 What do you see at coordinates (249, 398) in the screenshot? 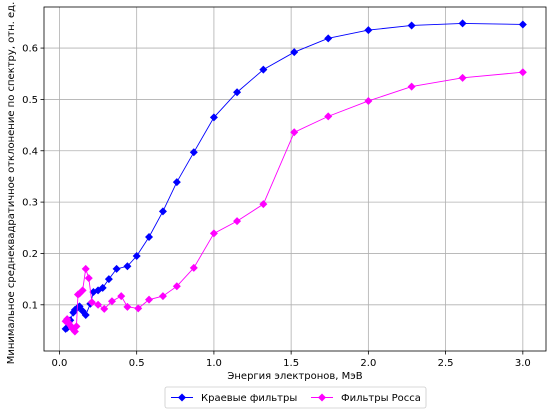
I see `legend-label-edge-filters: Краевые фильтры` at bounding box center [249, 398].